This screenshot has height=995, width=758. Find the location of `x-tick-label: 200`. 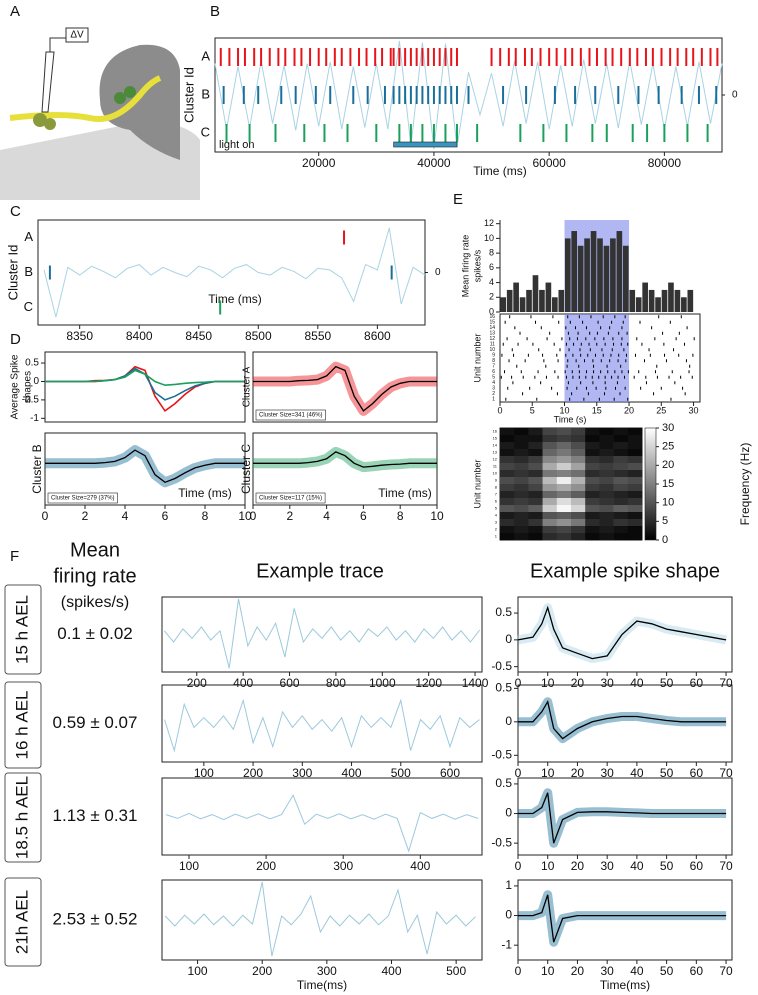

x-tick-label: 200 is located at coordinates (253, 773).